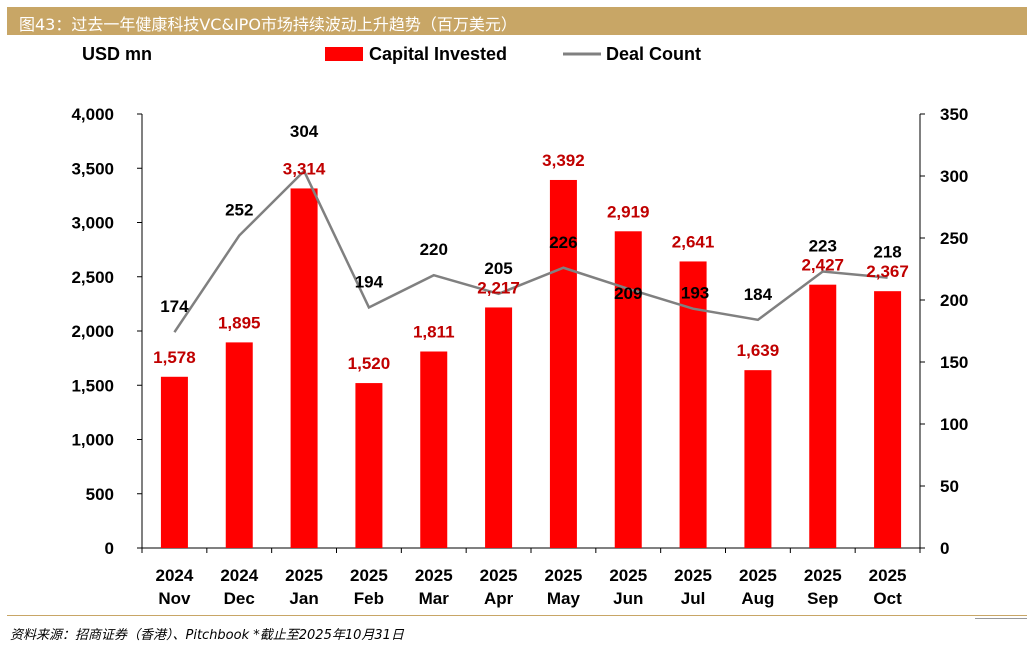 This screenshot has width=1034, height=645. What do you see at coordinates (954, 300) in the screenshot?
I see `y-right-tick-label: 200` at bounding box center [954, 300].